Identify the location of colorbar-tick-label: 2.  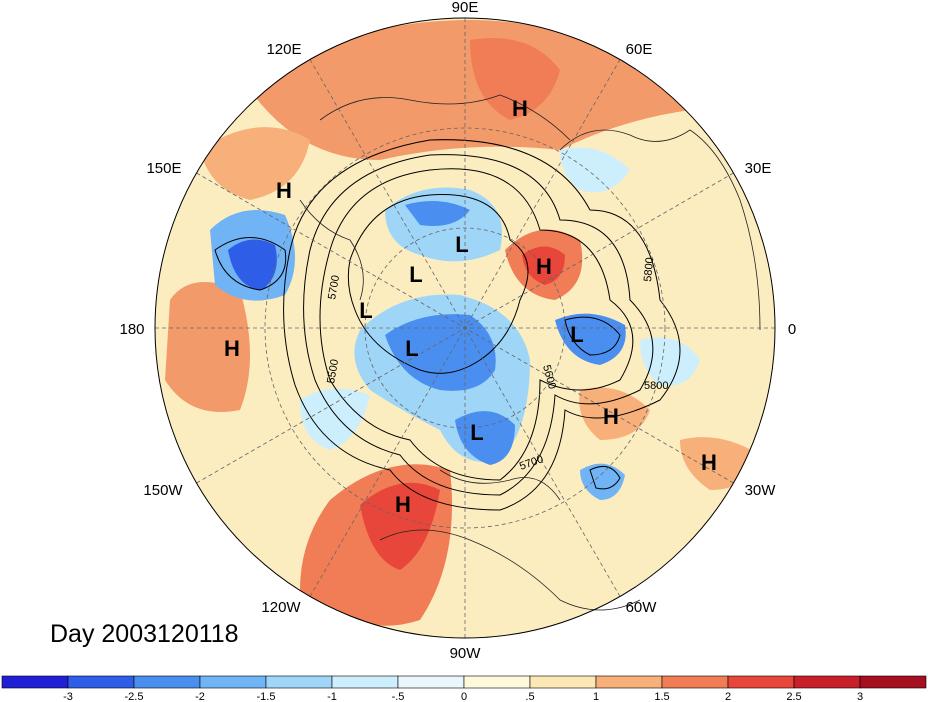
(728, 696).